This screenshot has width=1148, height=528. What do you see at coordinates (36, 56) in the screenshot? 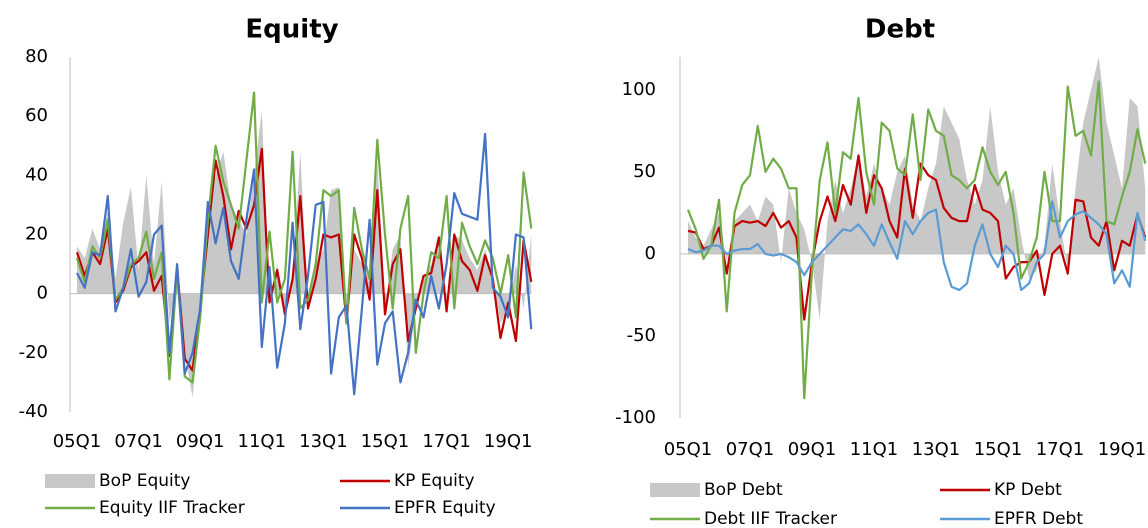
I see `y-tick-label: 80` at bounding box center [36, 56].